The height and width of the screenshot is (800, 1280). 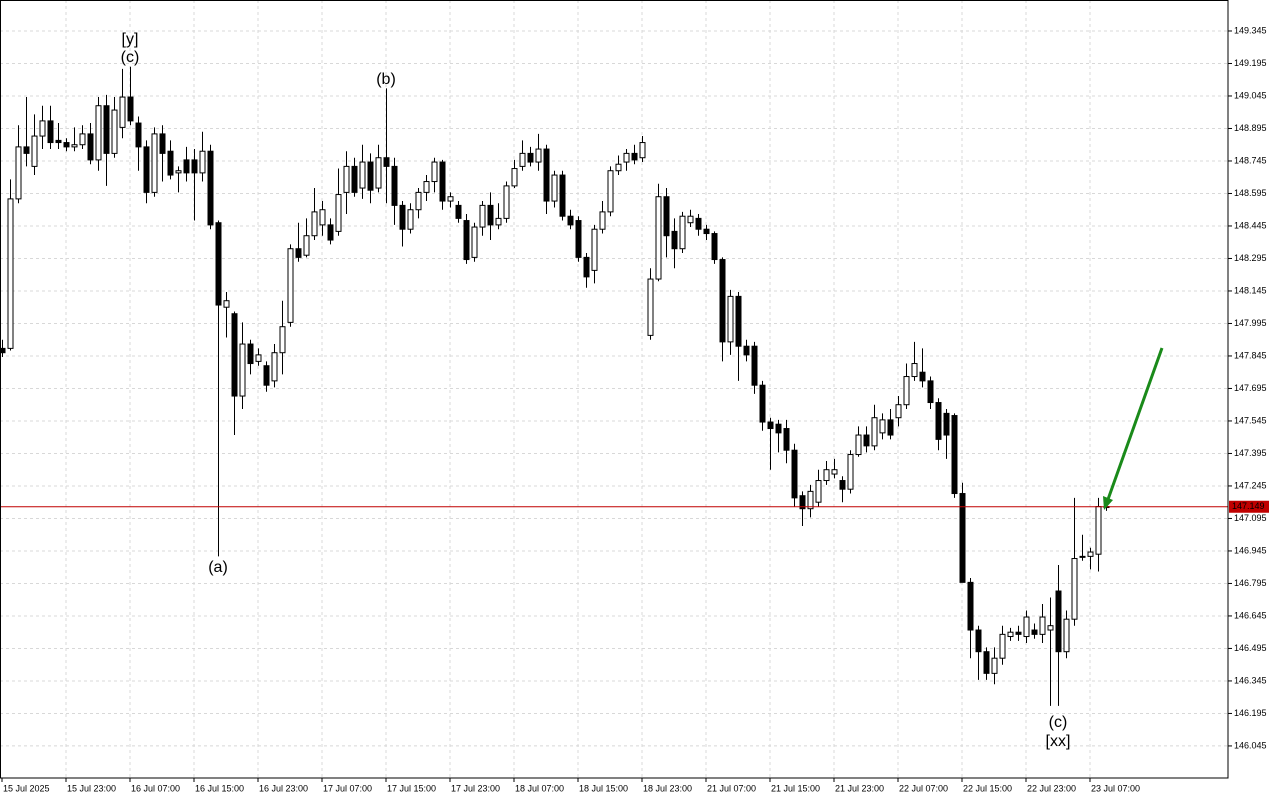 I want to click on price-label: 147.149, so click(x=1248, y=506).